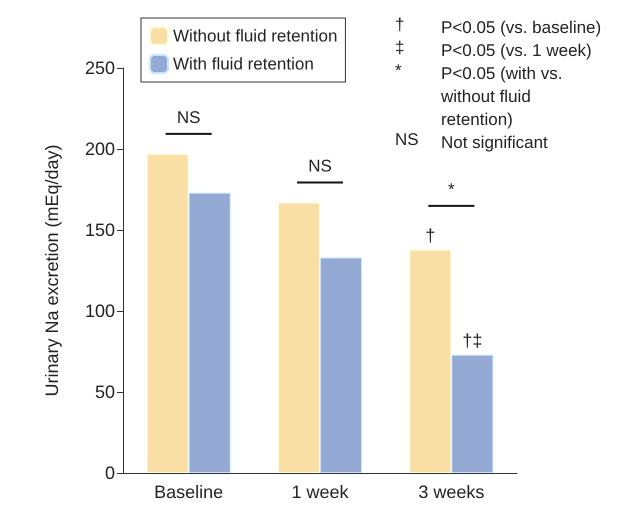  I want to click on text: * P<0.05 (with vs. without fluid retention), so click(478, 95).